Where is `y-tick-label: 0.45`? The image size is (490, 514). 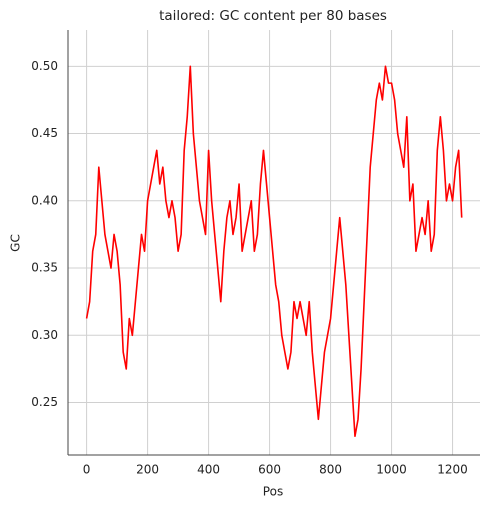
y-tick-label: 0.45 is located at coordinates (44, 133).